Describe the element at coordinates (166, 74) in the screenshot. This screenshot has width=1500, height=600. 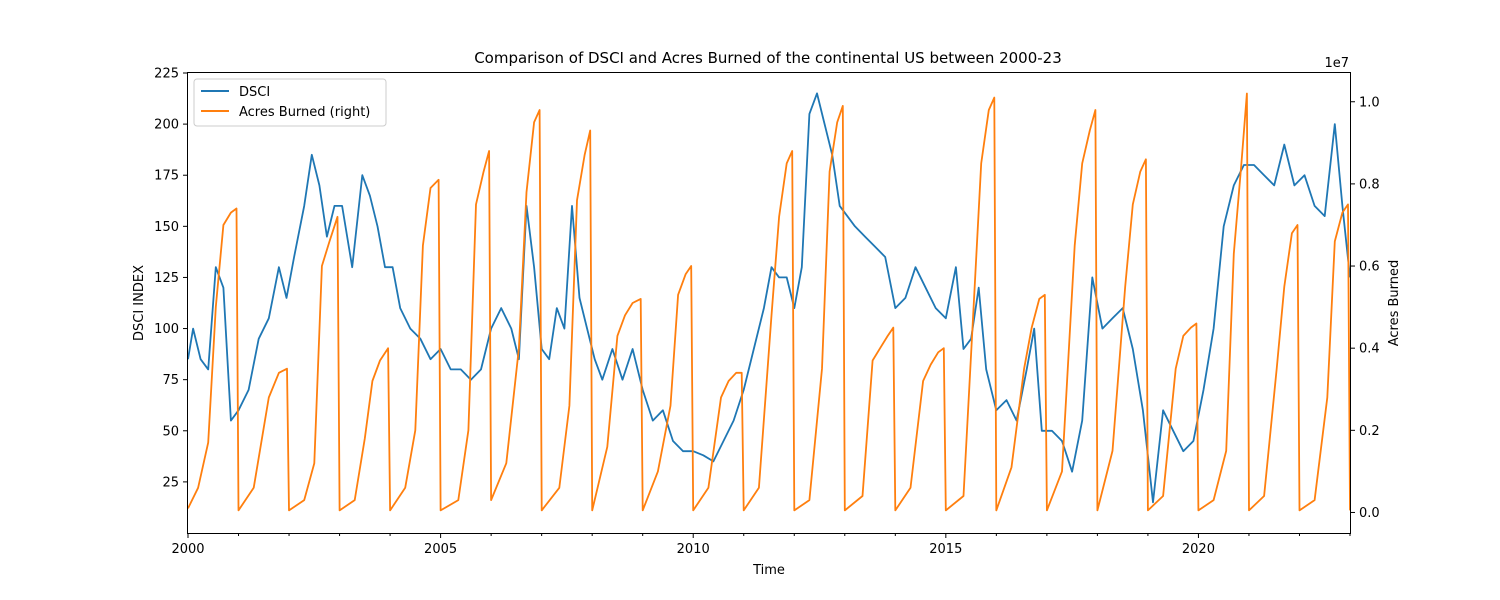
I see `y-tick-label-left: 225` at that location.